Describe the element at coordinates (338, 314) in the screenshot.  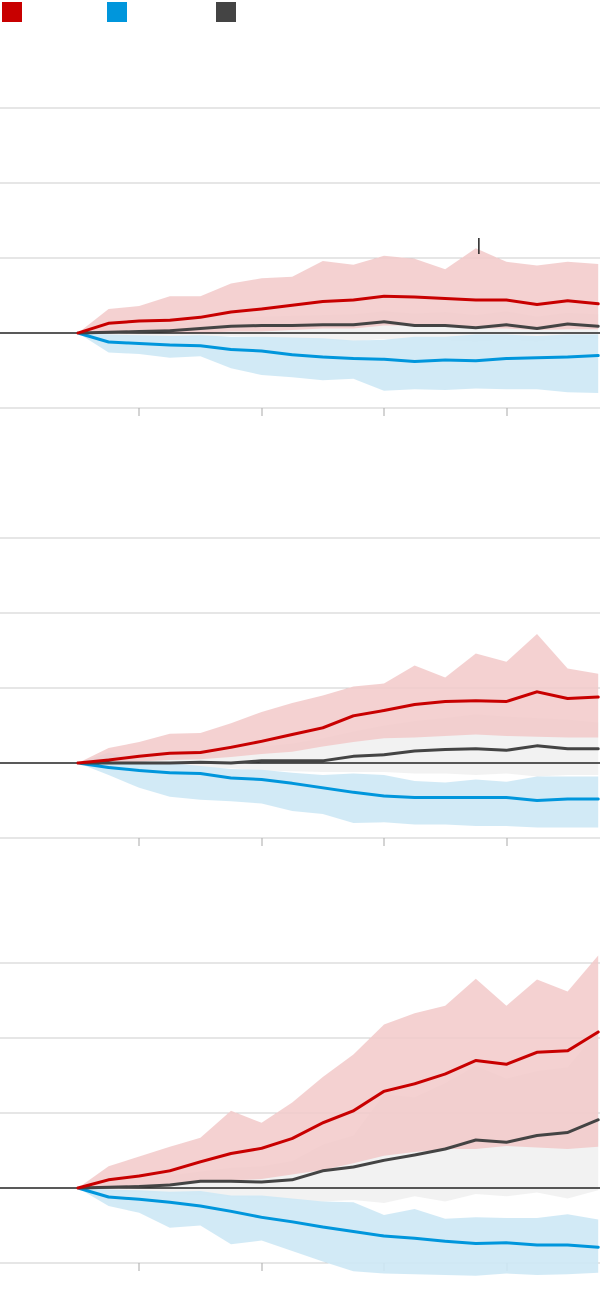
I see `chart1-red-line` at that location.